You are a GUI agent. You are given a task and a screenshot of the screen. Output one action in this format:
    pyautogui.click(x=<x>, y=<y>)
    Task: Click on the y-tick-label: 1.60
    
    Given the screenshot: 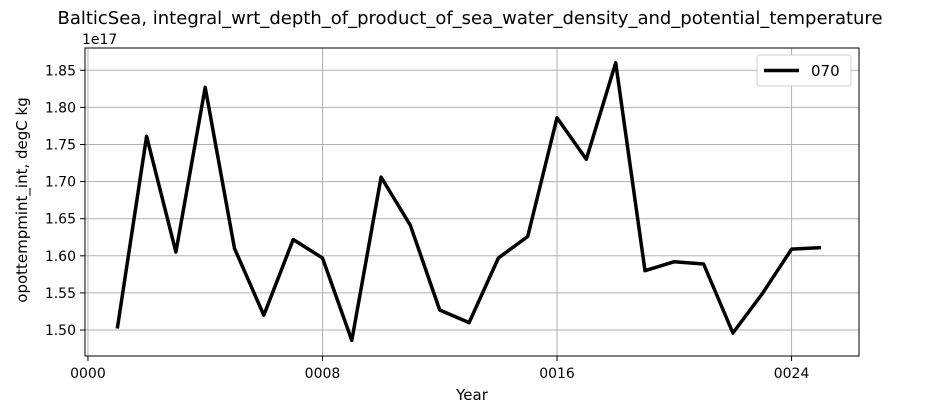 What is the action you would take?
    pyautogui.click(x=60, y=257)
    